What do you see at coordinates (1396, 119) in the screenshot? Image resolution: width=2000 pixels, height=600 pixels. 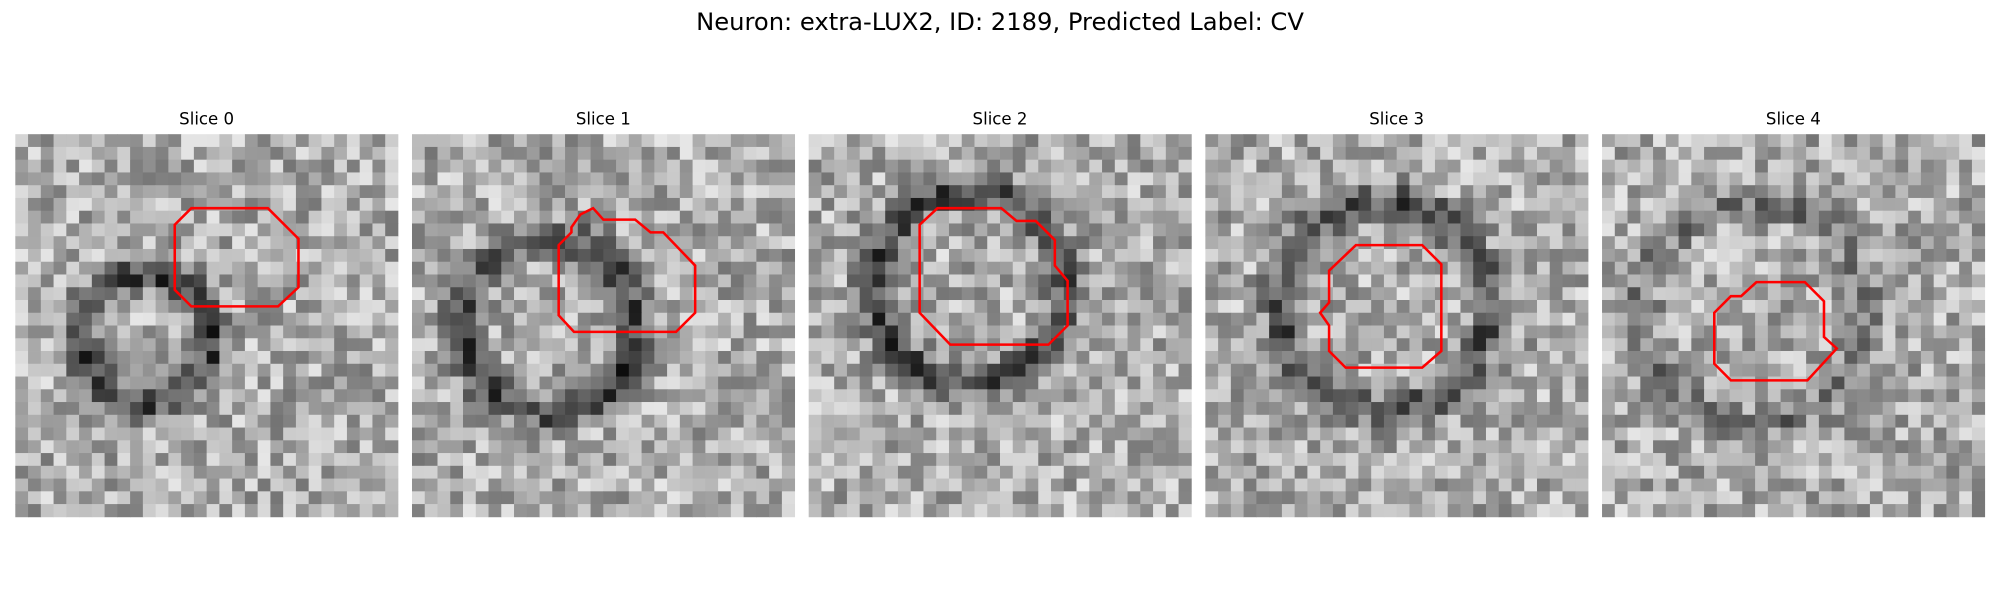 I see `panel-title: Slice 3` at bounding box center [1396, 119].